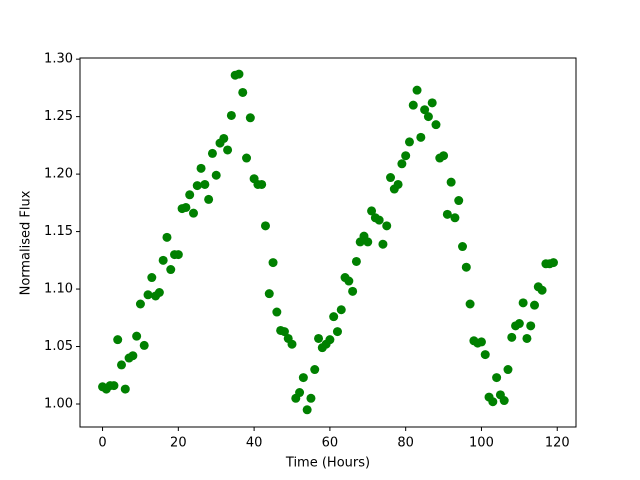  What do you see at coordinates (58, 174) in the screenshot?
I see `y-tick-label: 1.20` at bounding box center [58, 174].